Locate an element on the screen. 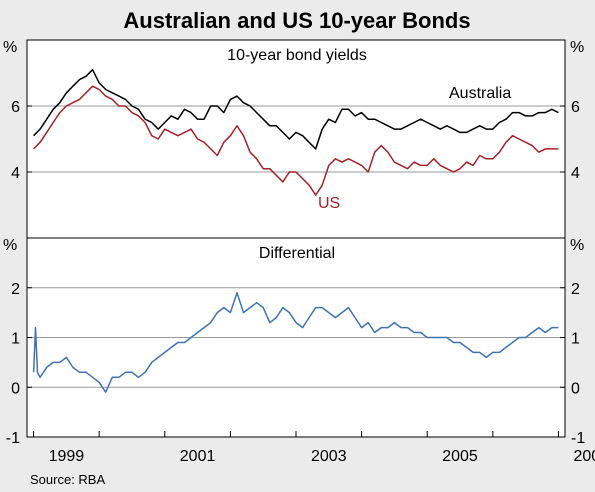 This screenshot has width=595, height=492. x-tick-label: 2007 is located at coordinates (584, 456).